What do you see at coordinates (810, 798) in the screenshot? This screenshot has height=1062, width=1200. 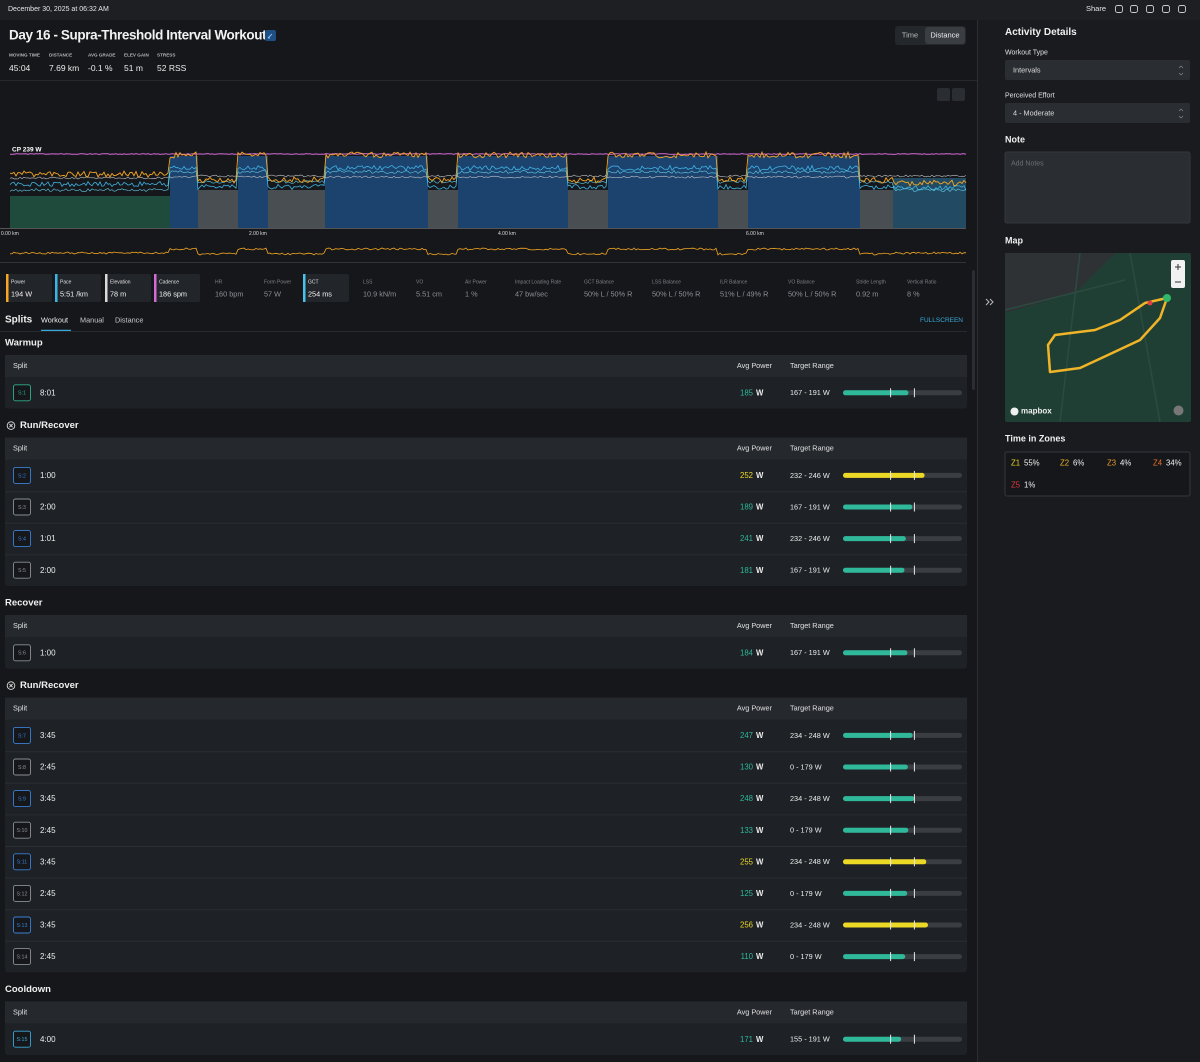 I see `target-range: 234 - 248 W` at bounding box center [810, 798].